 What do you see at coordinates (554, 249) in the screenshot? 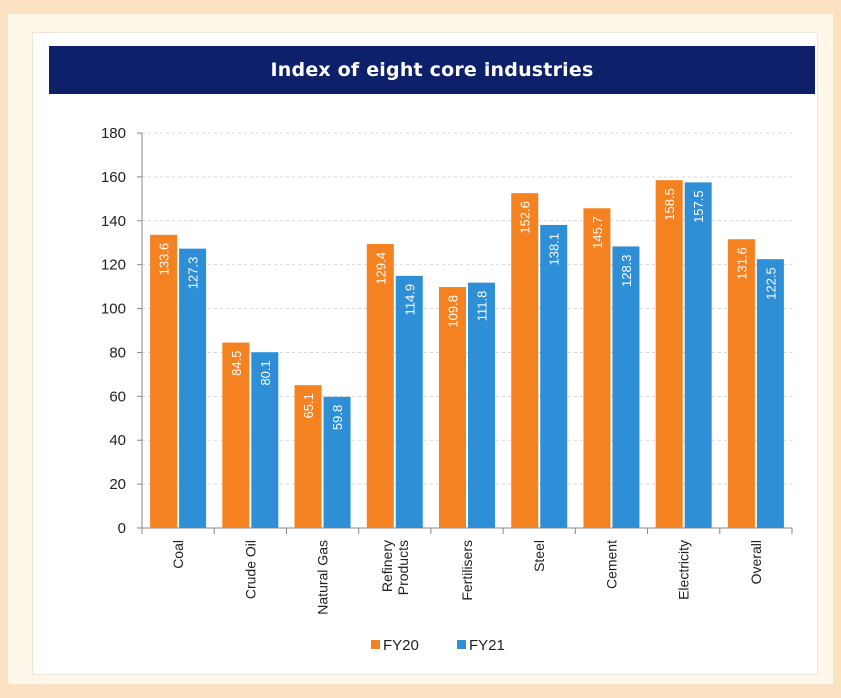
I see `data-label: 138.1` at bounding box center [554, 249].